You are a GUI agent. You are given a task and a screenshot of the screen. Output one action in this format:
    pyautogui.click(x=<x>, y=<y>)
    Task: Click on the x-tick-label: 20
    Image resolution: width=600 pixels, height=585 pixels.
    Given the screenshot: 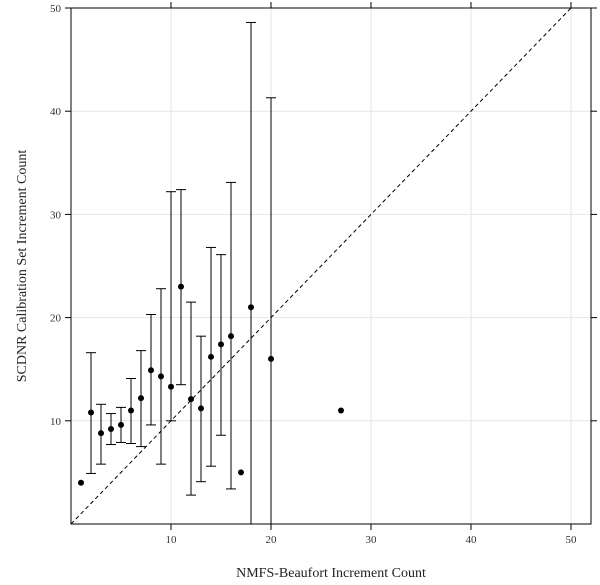 What is the action you would take?
    pyautogui.click(x=272, y=540)
    